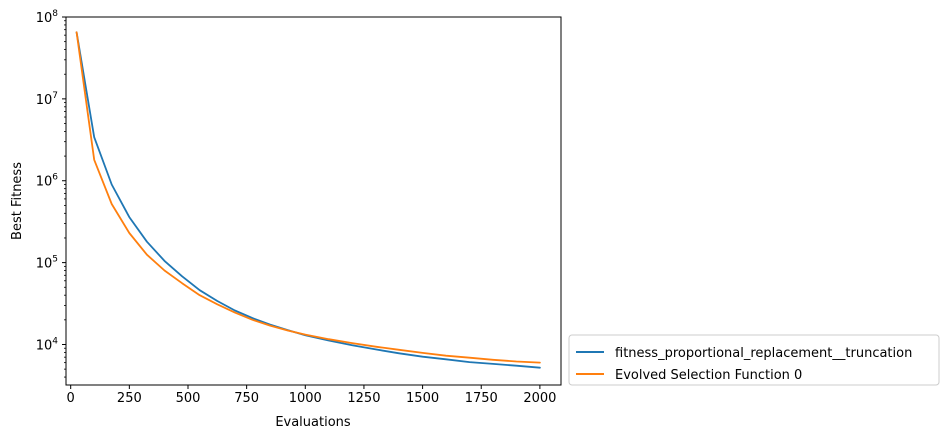 The image size is (949, 439). What do you see at coordinates (47, 99) in the screenshot?
I see `y-tick-label: 10⁷` at bounding box center [47, 99].